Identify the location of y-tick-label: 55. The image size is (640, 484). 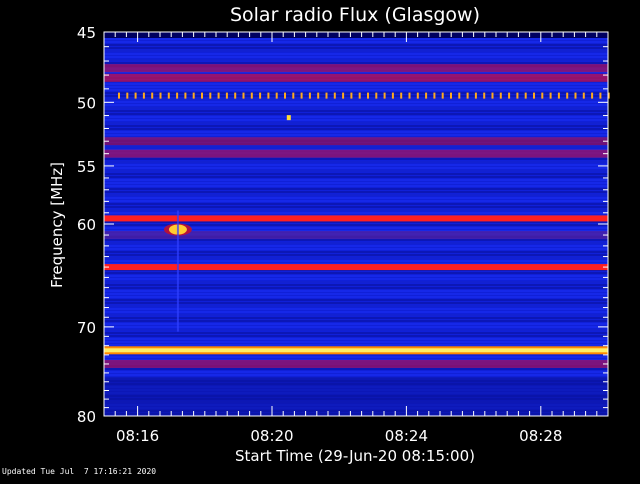
(86, 167).